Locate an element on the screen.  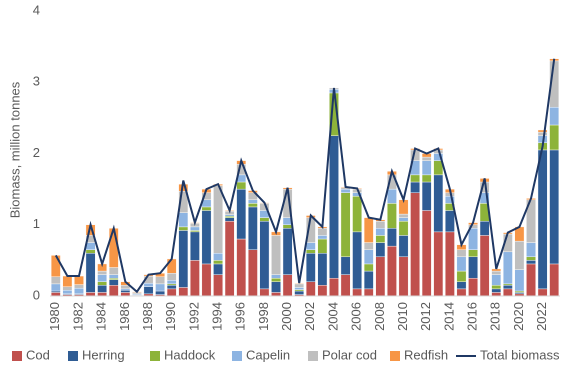
y-axis-label: Biomass, million tonnes is located at coordinates (14, 149).